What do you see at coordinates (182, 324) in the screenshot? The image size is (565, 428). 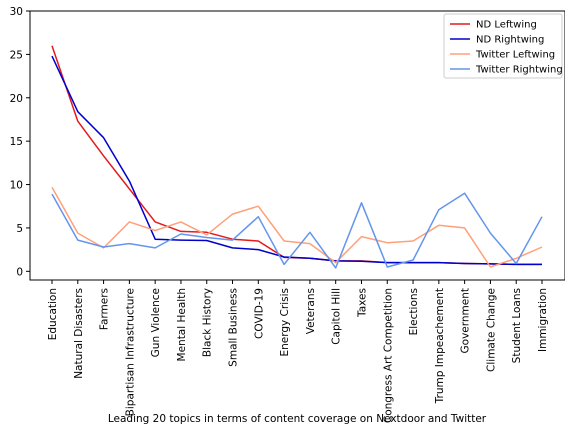 I see `x-tick-label: Mental Health` at bounding box center [182, 324].